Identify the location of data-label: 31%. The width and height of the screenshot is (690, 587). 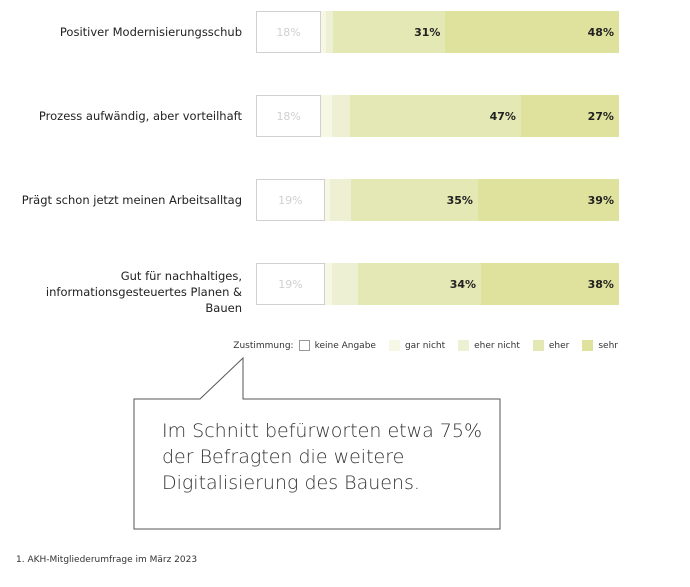
(427, 32).